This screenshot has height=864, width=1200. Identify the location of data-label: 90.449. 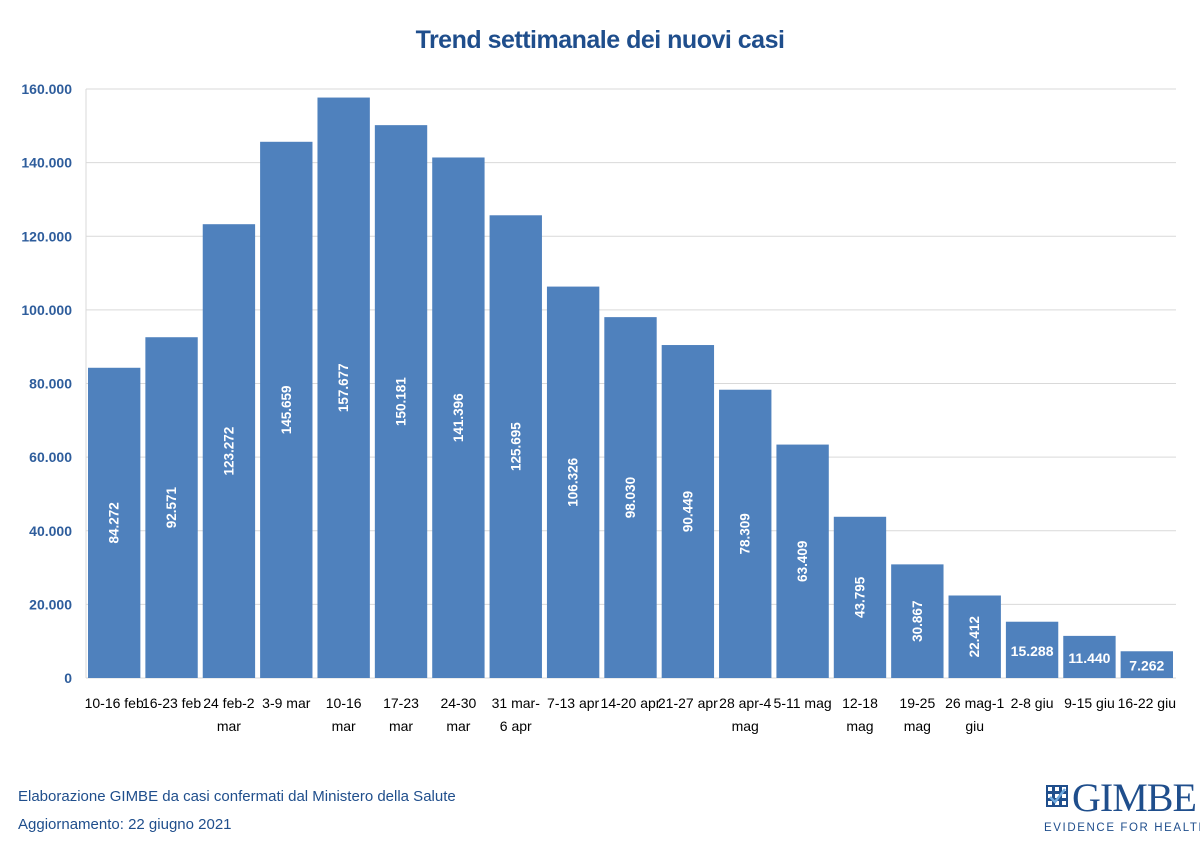
(687, 511).